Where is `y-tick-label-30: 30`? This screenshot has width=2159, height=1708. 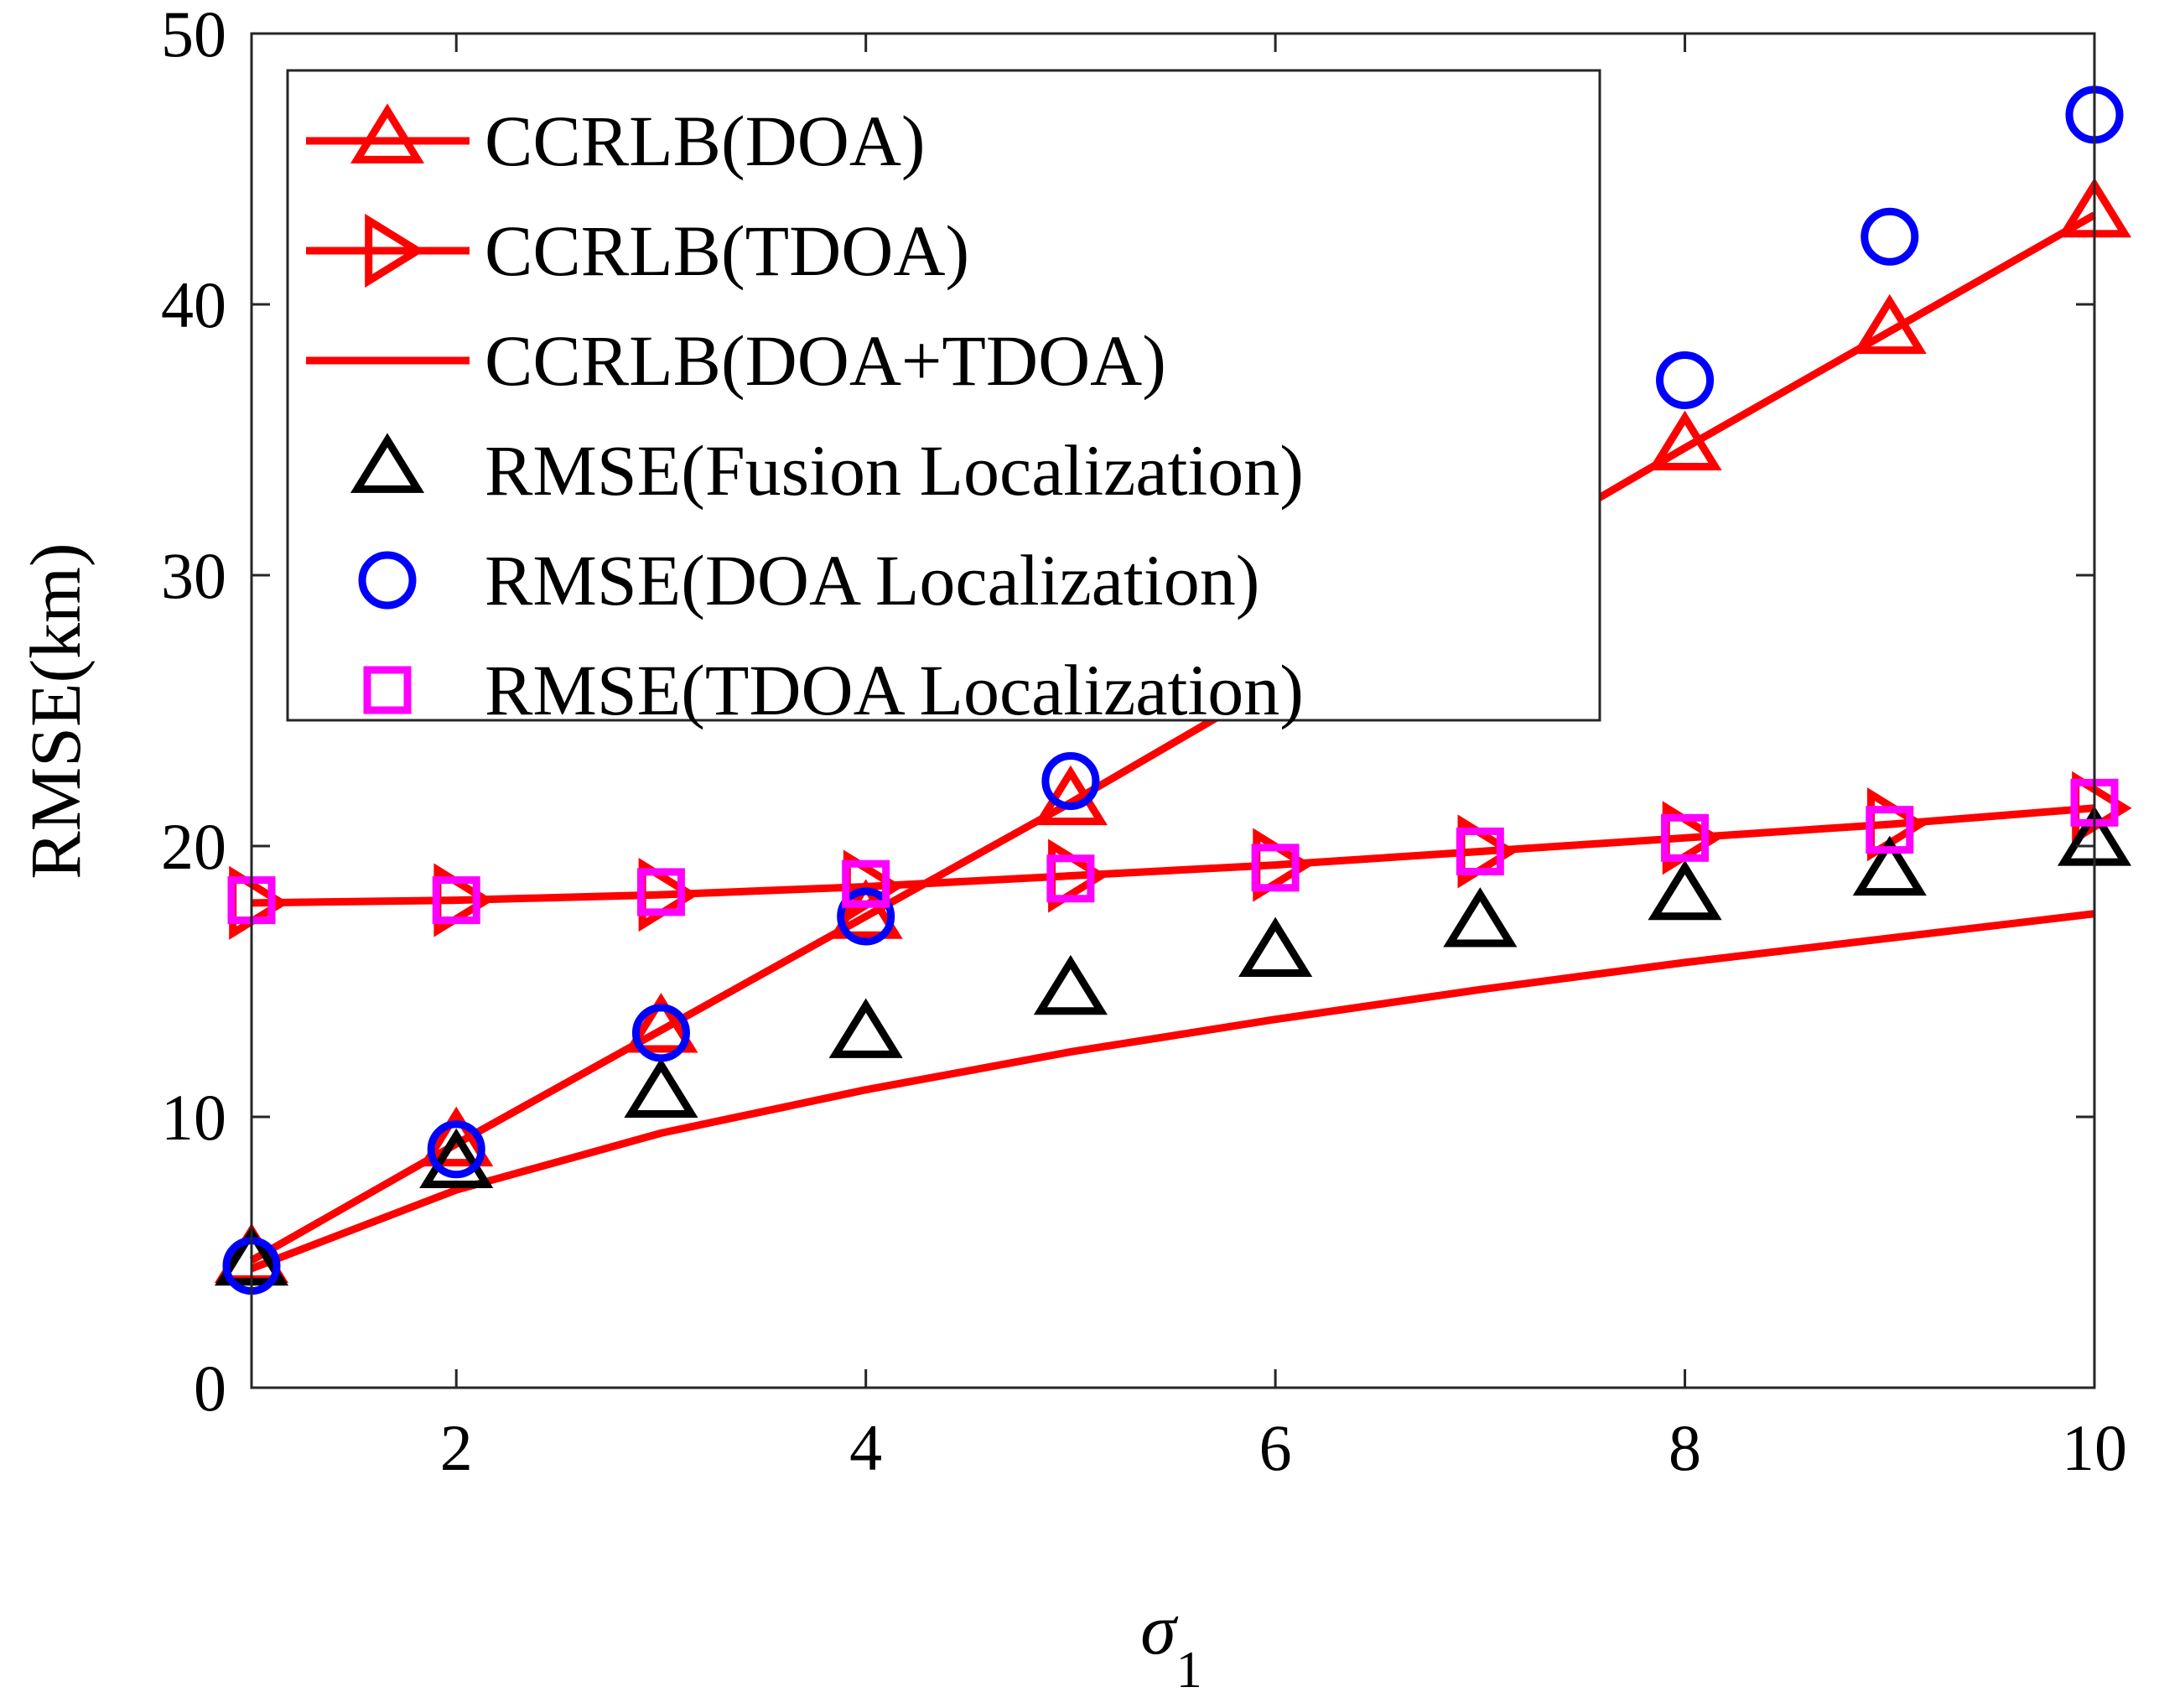 y-tick-label-30: 30 is located at coordinates (193, 575).